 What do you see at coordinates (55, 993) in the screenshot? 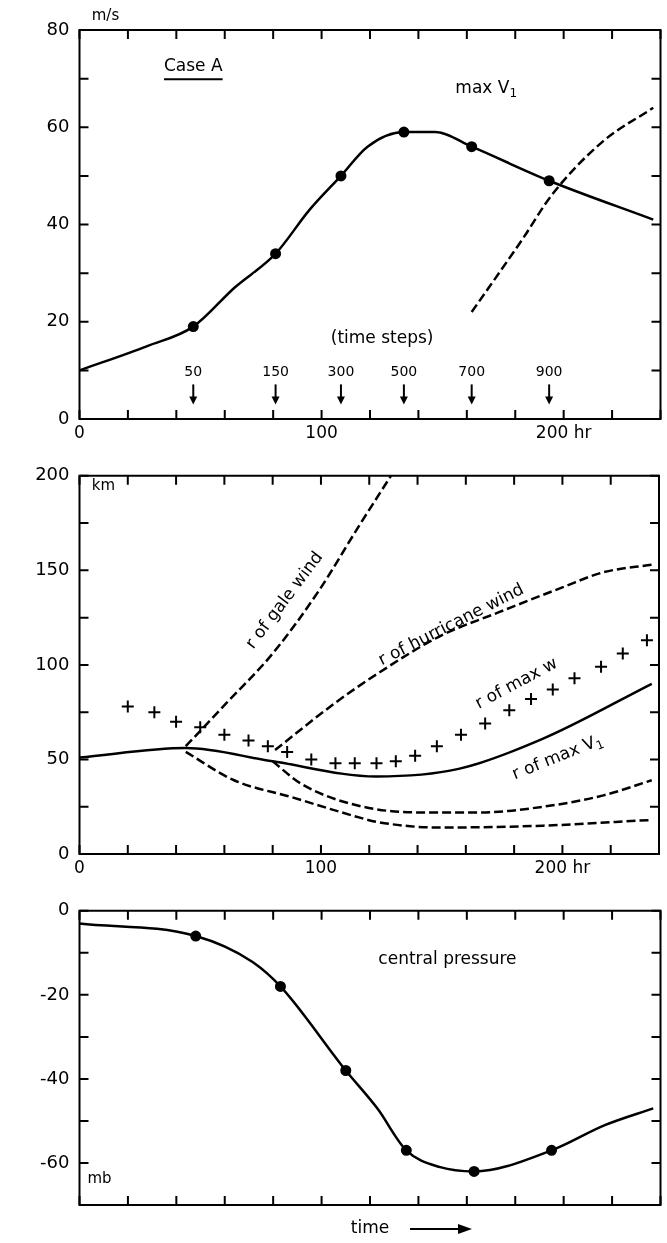
I see `y-tick-label: -20` at bounding box center [55, 993].